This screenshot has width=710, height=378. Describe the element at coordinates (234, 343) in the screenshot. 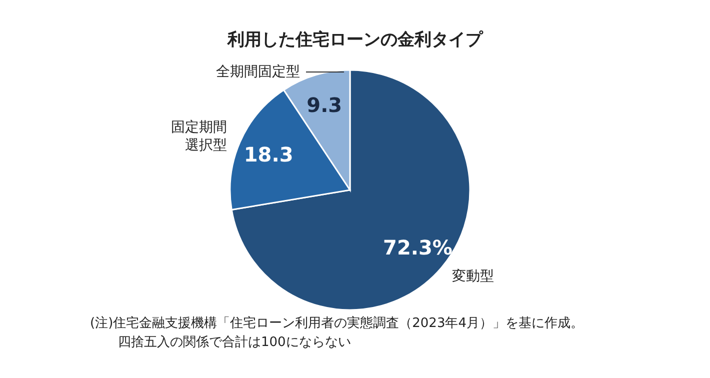

I see `text: 四捨五入の関係で合計は100にならない` at that location.